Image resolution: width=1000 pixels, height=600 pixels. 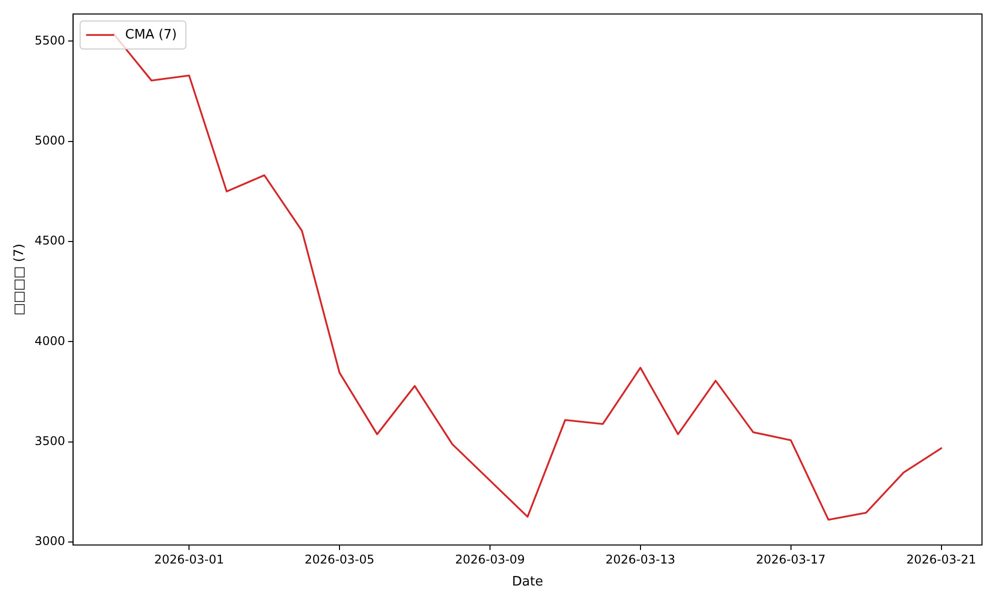 What do you see at coordinates (791, 559) in the screenshot?
I see `x-tick-label: 2026-03-17` at bounding box center [791, 559].